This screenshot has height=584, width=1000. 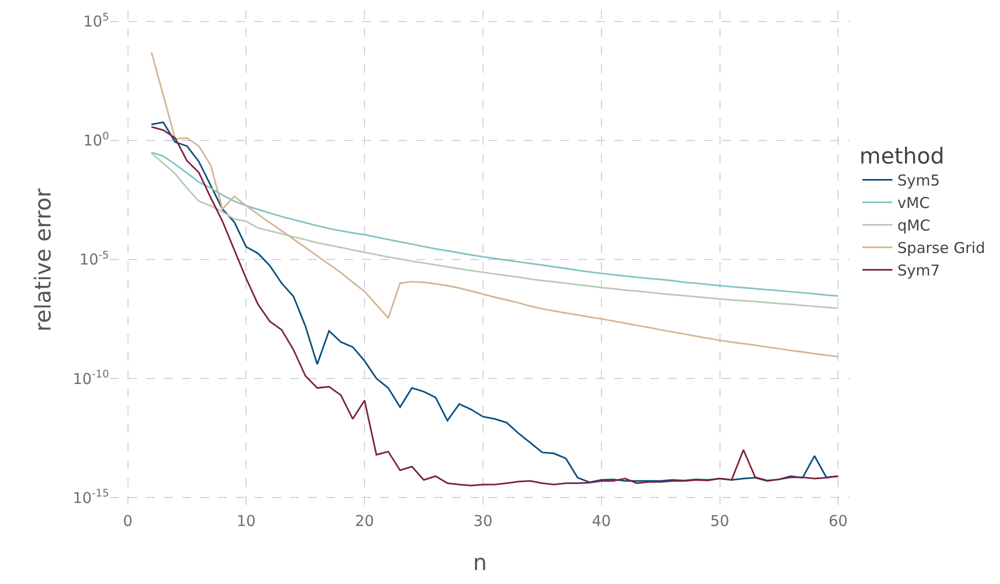 I want to click on x-tick-label: 40, so click(x=601, y=521).